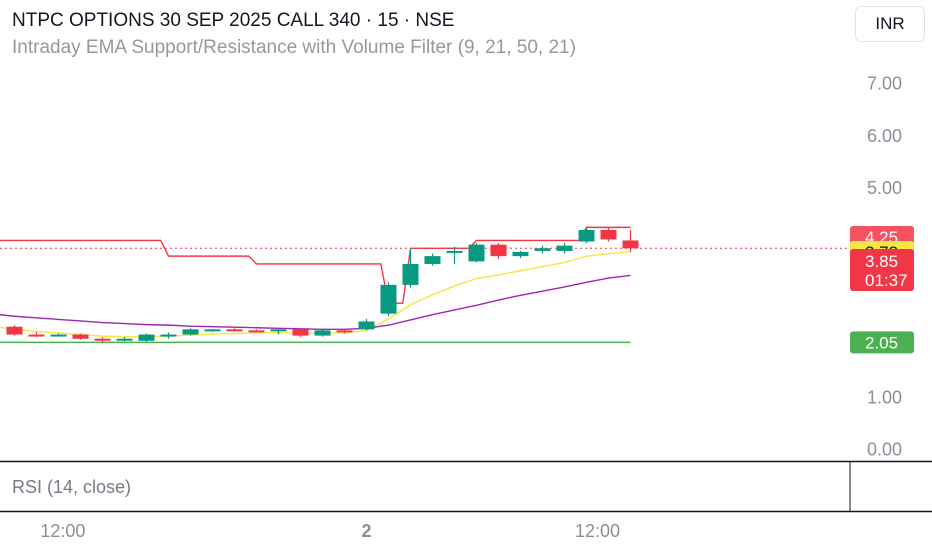 The height and width of the screenshot is (550, 932). What do you see at coordinates (366, 531) in the screenshot?
I see `x-tick-label: 2` at bounding box center [366, 531].